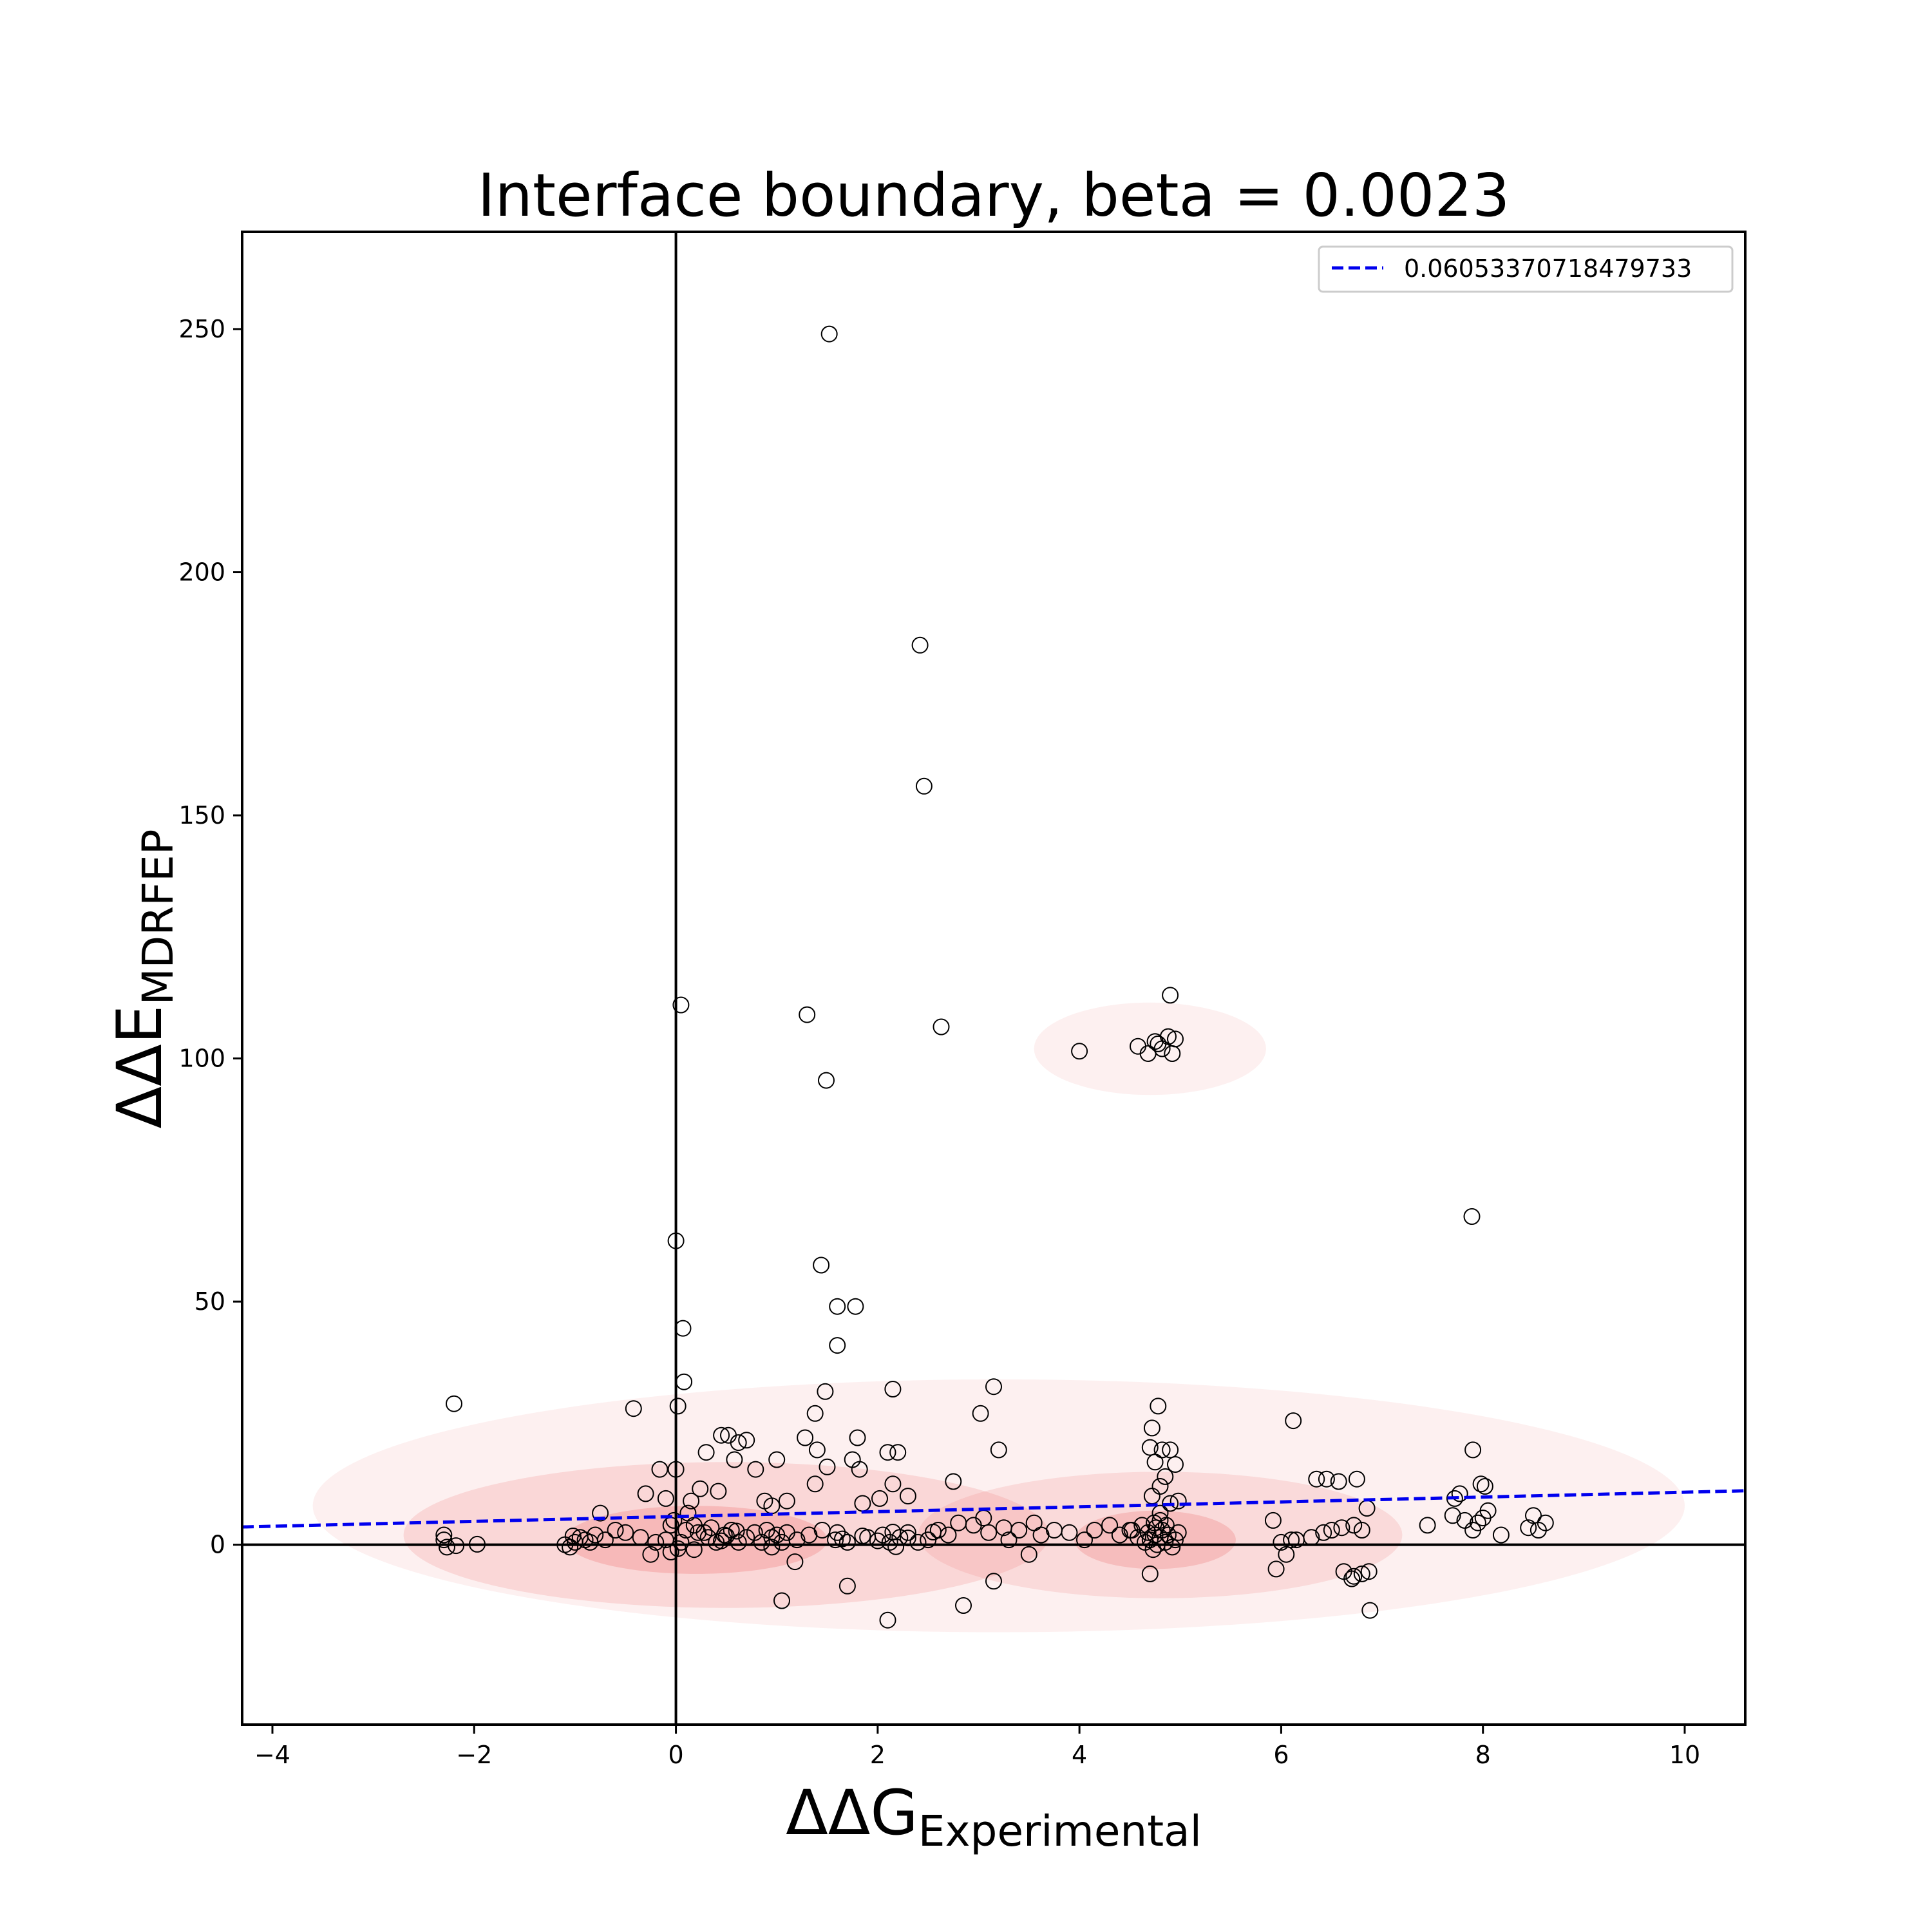  Describe the element at coordinates (852, 1813) in the screenshot. I see `x-axis-symbol: ΔΔG` at that location.